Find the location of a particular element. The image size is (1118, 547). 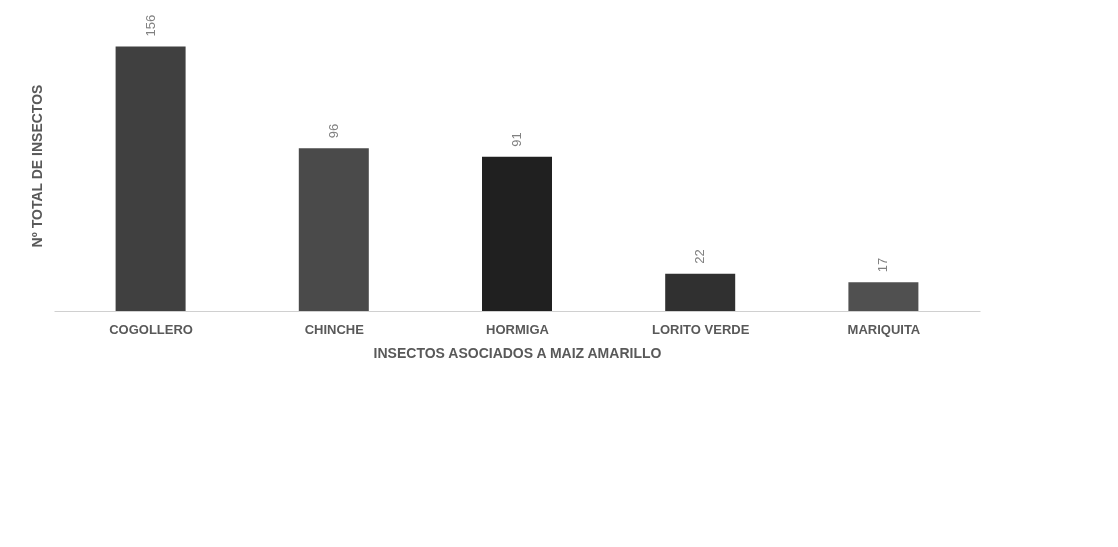

x-tick-label: MARIQUITA is located at coordinates (884, 329).